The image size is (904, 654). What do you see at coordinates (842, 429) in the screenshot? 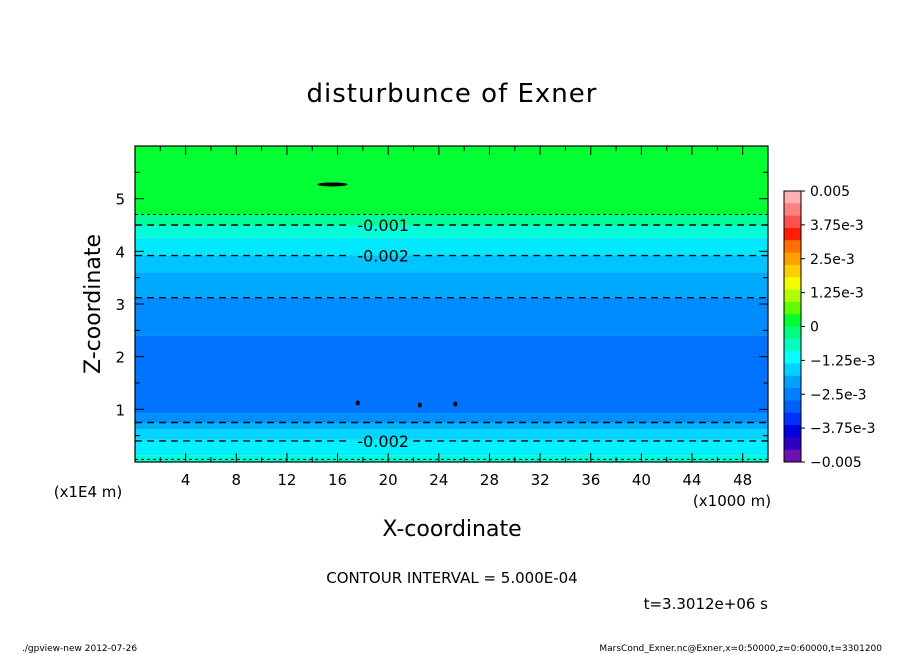
I see `colorbar-label-7: −3.75e-3` at bounding box center [842, 429].